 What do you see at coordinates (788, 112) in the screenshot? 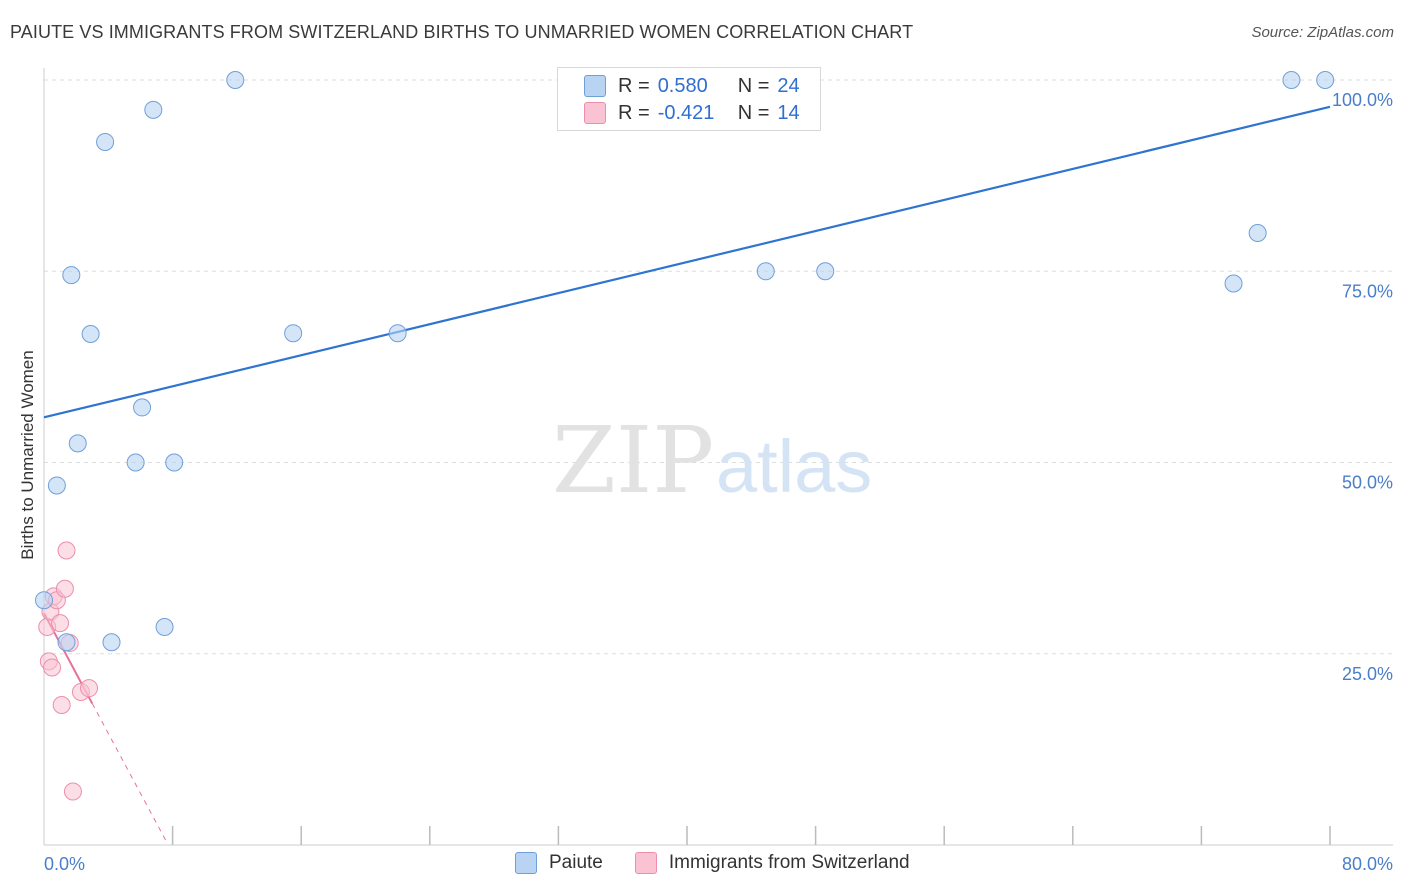
I see `legend-n-value-swiss: 14` at bounding box center [788, 112].